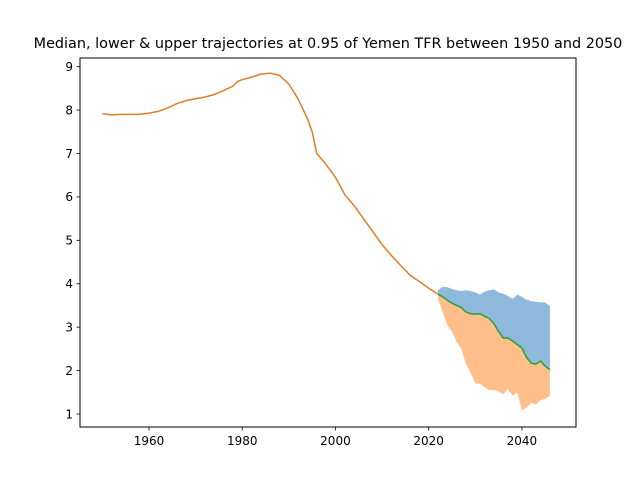 The height and width of the screenshot is (480, 640). I want to click on y-tick-label: 1, so click(69, 414).